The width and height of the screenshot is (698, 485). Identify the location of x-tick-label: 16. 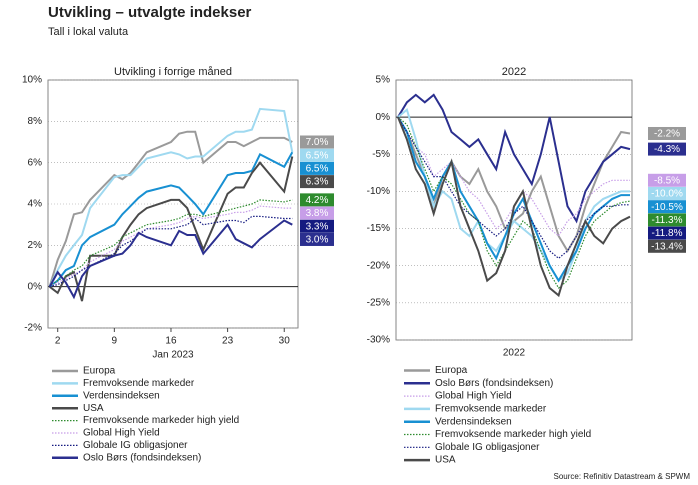
(171, 341).